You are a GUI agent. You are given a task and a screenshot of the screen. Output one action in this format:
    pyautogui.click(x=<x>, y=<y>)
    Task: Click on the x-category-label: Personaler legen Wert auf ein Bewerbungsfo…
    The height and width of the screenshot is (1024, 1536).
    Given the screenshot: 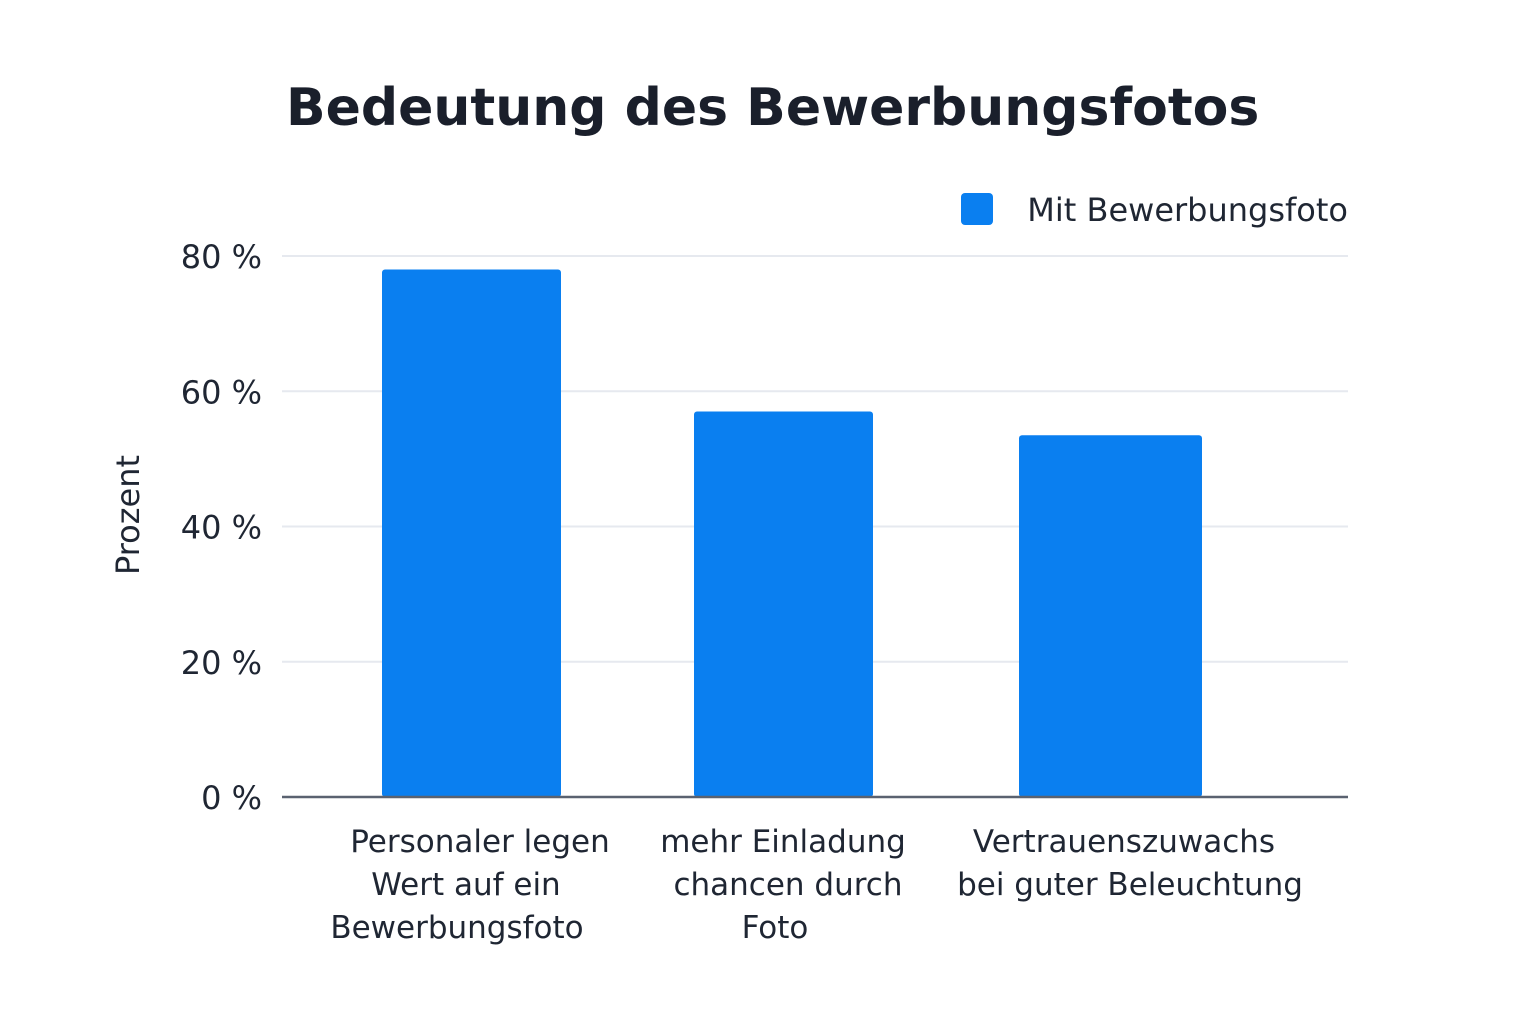 What is the action you would take?
    pyautogui.click(x=469, y=885)
    